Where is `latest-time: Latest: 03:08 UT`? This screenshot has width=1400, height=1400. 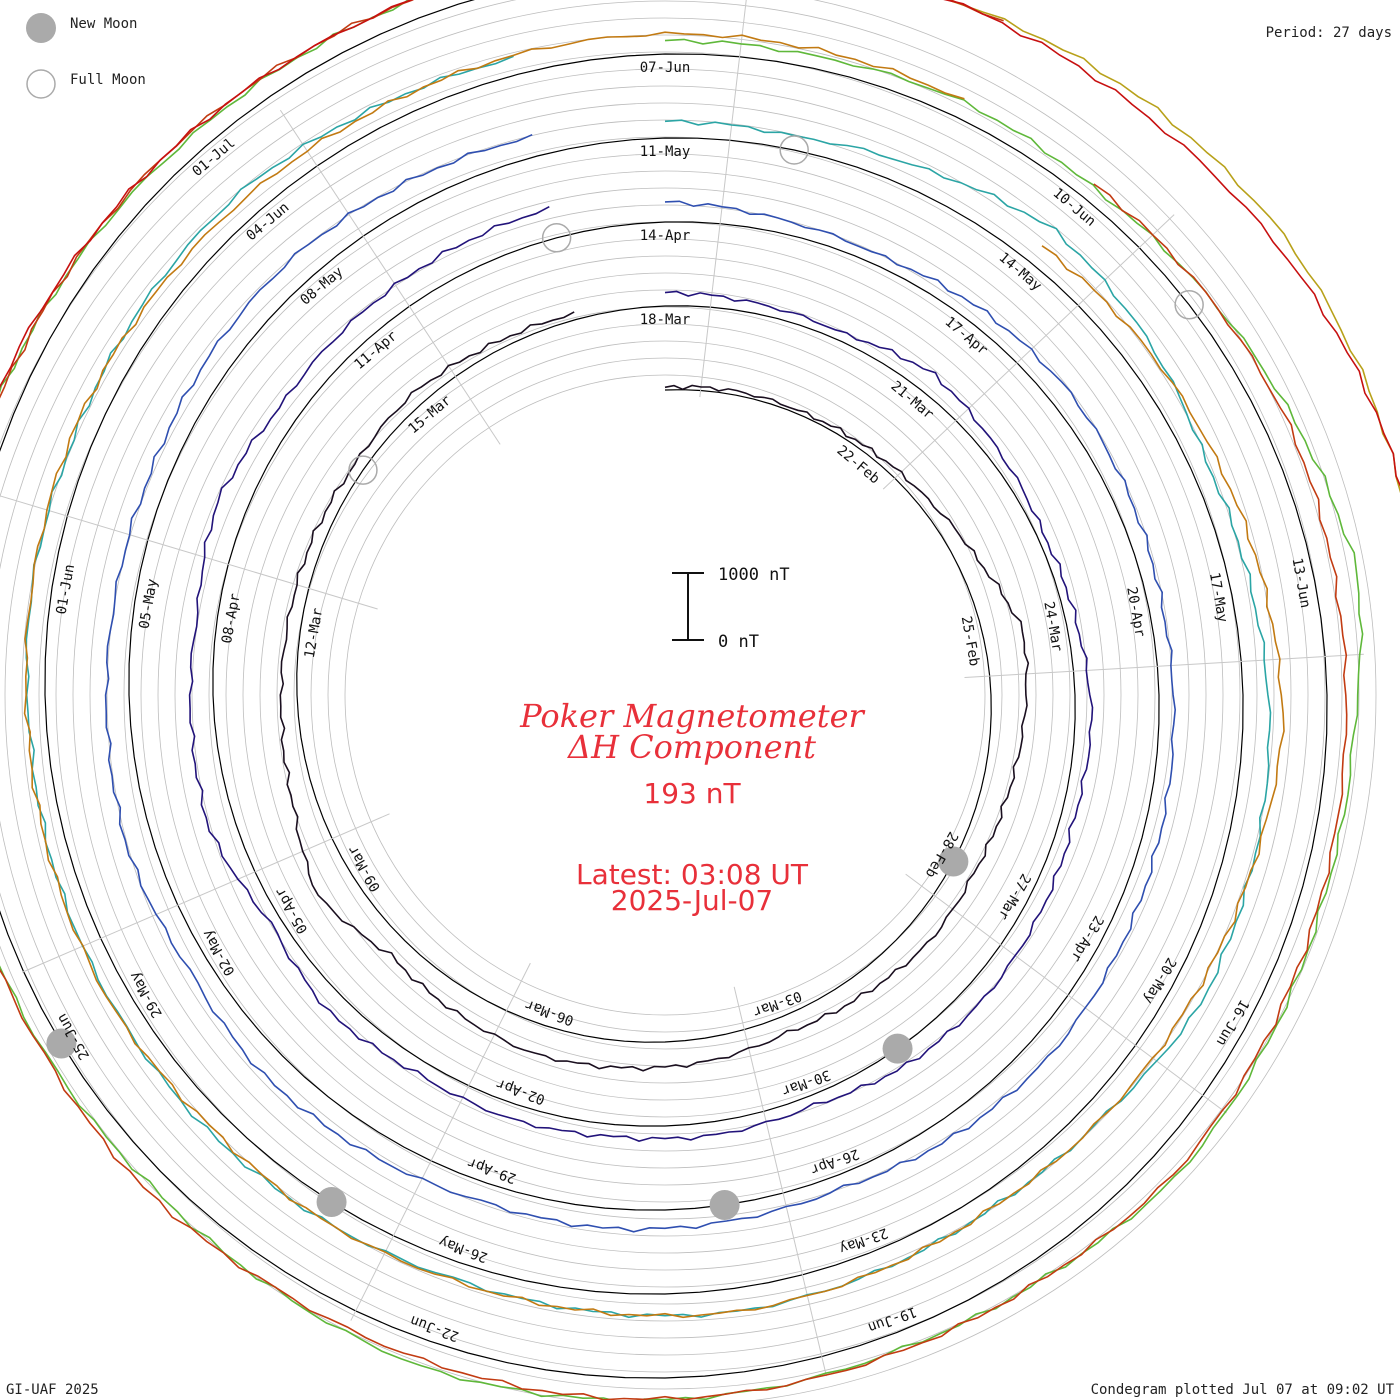 latest-time: Latest: 03:08 UT is located at coordinates (692, 874).